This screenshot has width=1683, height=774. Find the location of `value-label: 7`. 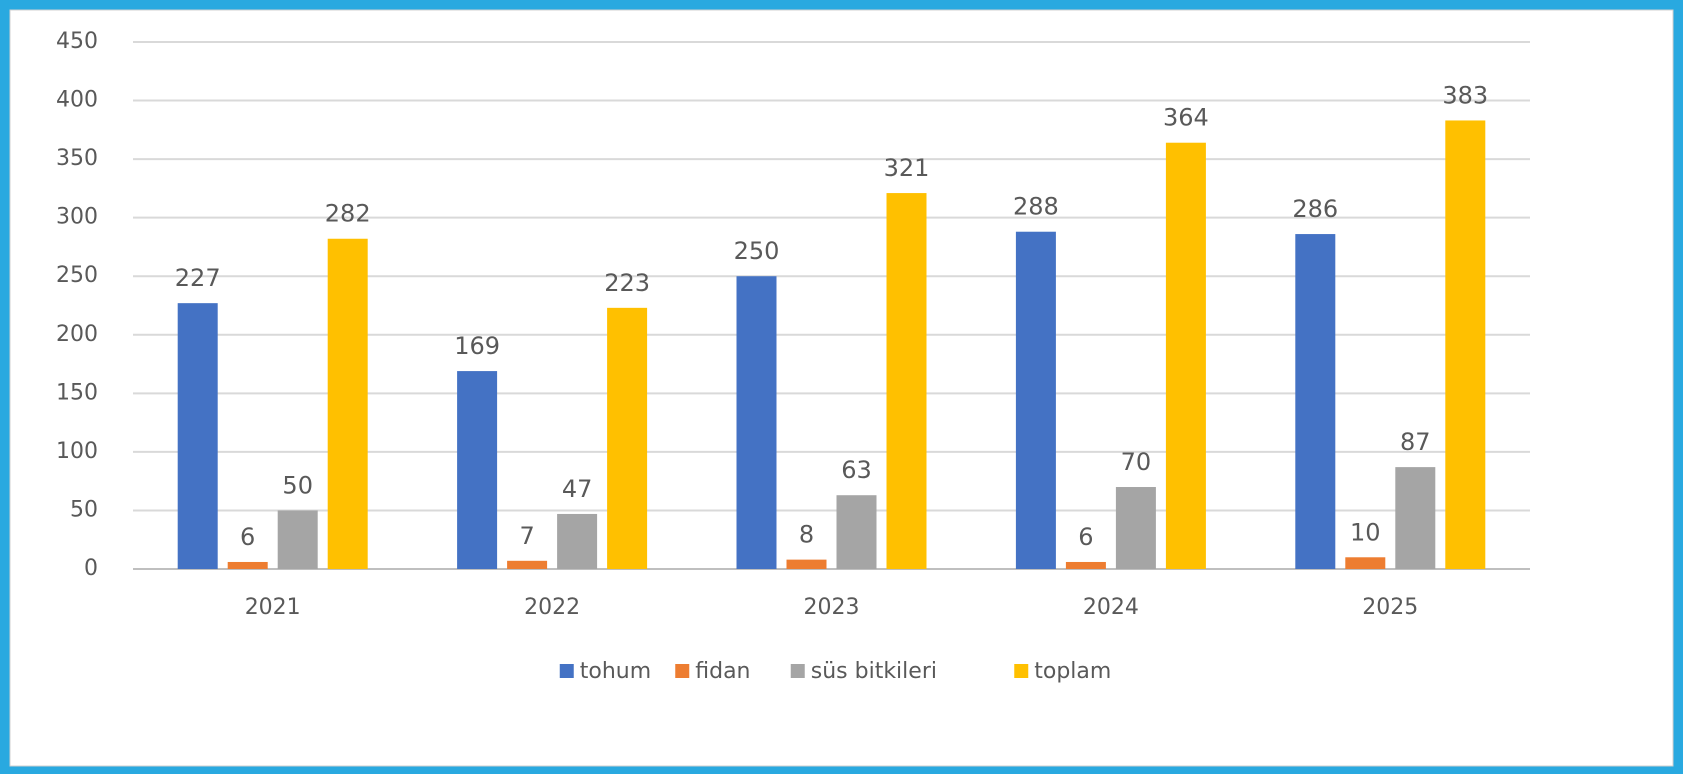

value-label: 7 is located at coordinates (526, 536).